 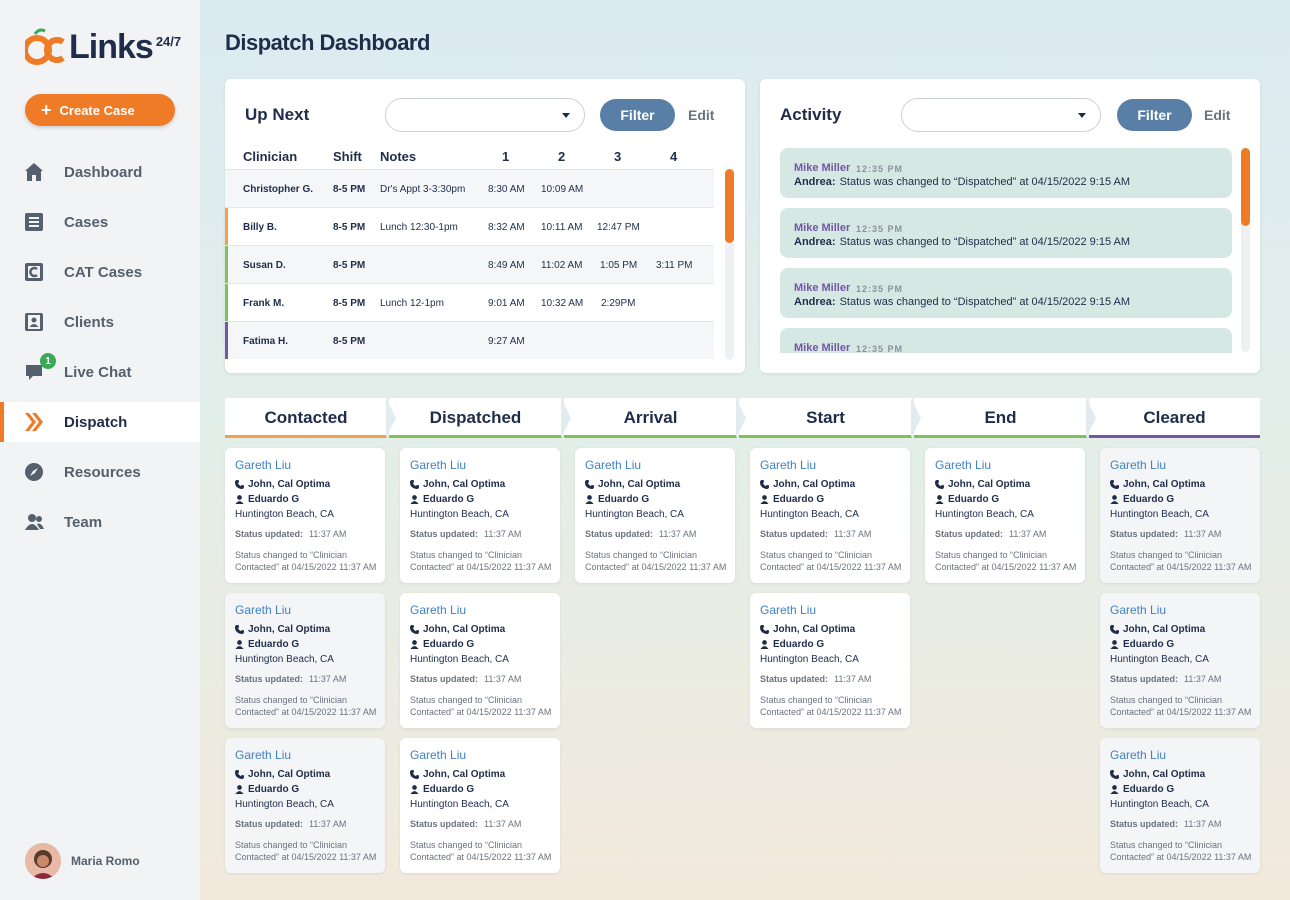 What do you see at coordinates (1144, 679) in the screenshot?
I see `status-label: Status updated:` at bounding box center [1144, 679].